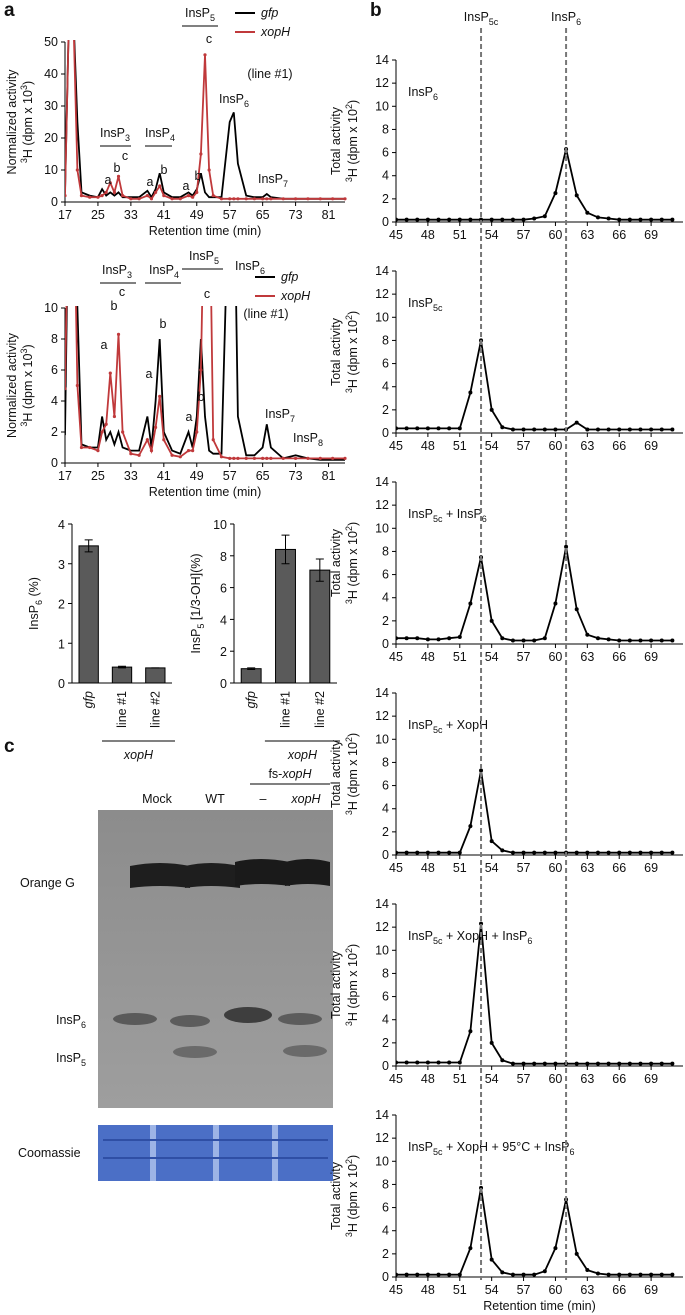 This screenshot has width=685, height=1315. Describe the element at coordinates (269, 13) in the screenshot. I see `legend-label: gfp` at that location.